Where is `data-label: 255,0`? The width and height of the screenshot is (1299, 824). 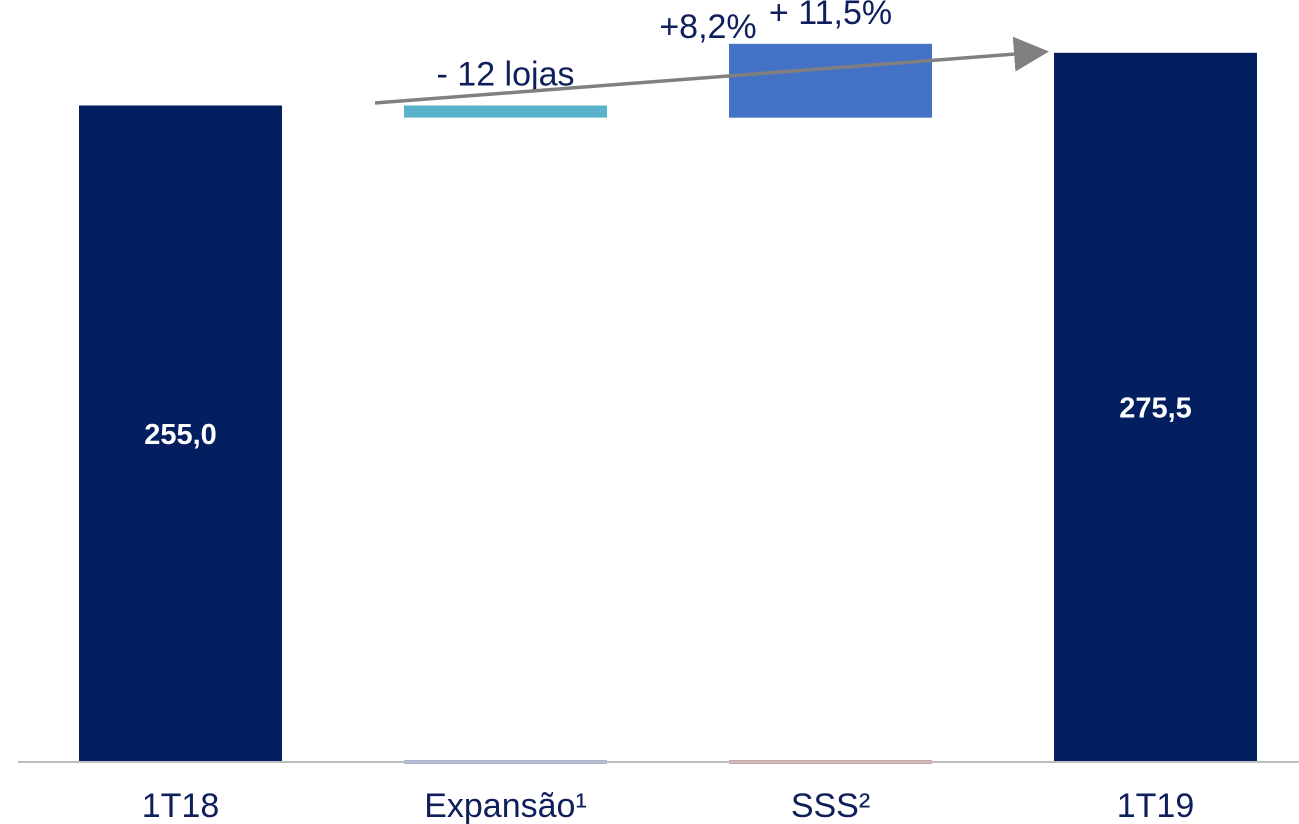
data-label: 255,0 is located at coordinates (180, 435).